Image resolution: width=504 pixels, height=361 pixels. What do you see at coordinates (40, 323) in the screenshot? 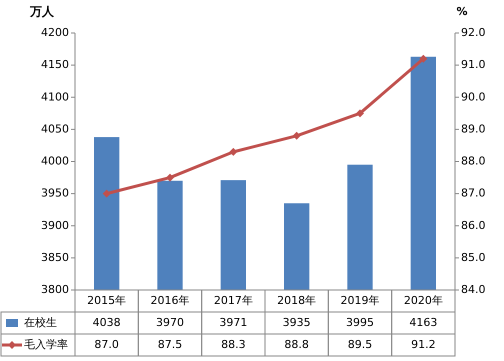
I see `legend-label: 在校生` at bounding box center [40, 323].